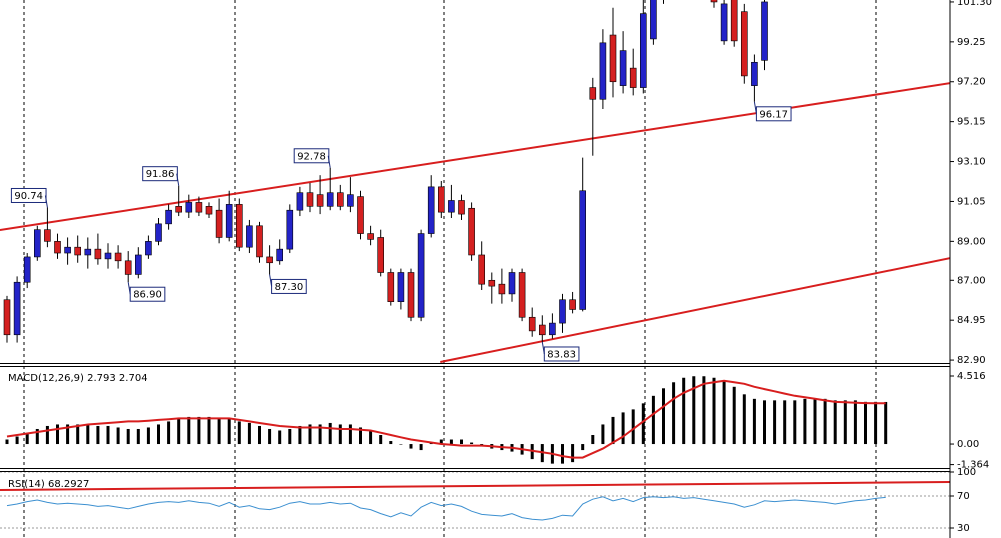 This screenshot has height=538, width=1001. Describe the element at coordinates (963, 528) in the screenshot. I see `y-tick-label: 30` at that location.